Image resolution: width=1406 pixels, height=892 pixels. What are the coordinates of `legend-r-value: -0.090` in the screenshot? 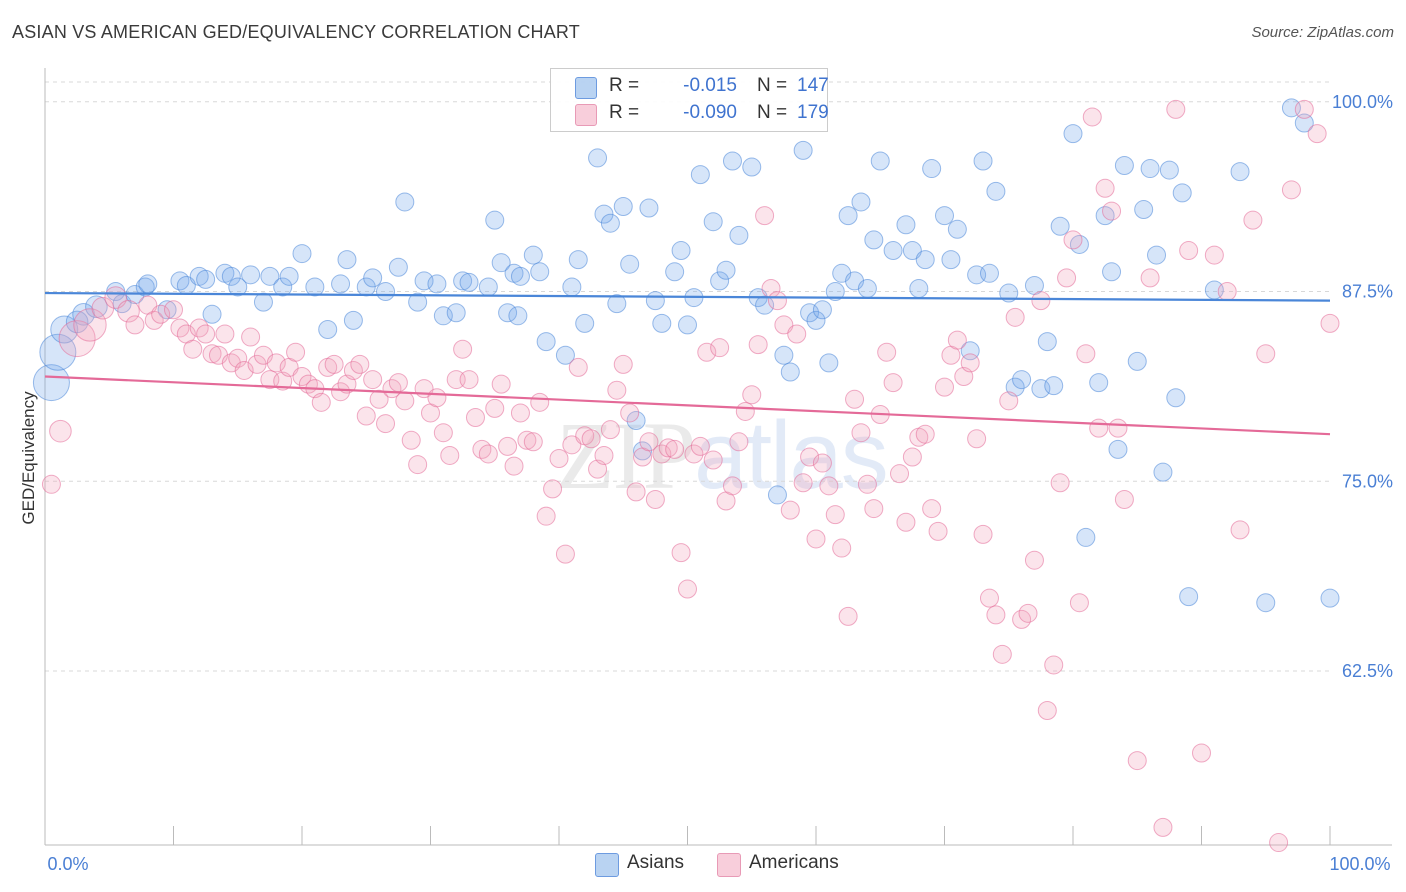 It's located at (710, 112).